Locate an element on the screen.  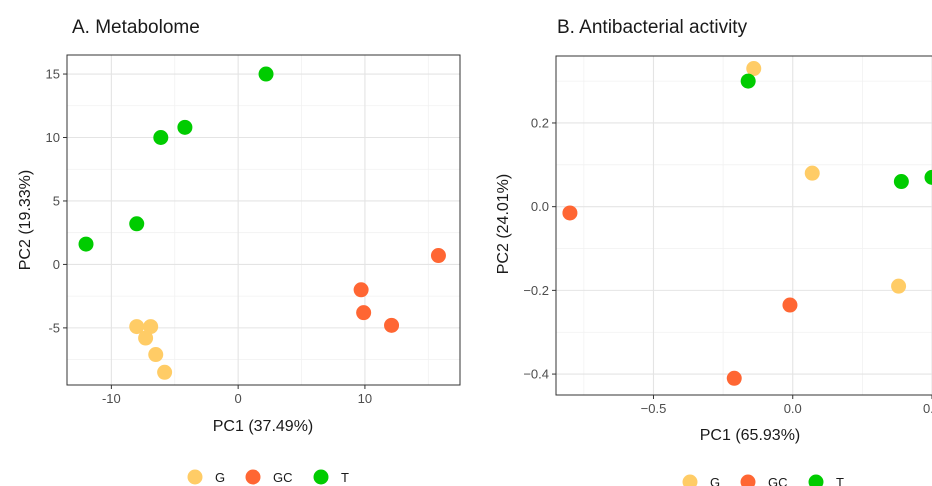
x-tick-label: −0.5 is located at coordinates (654, 408).